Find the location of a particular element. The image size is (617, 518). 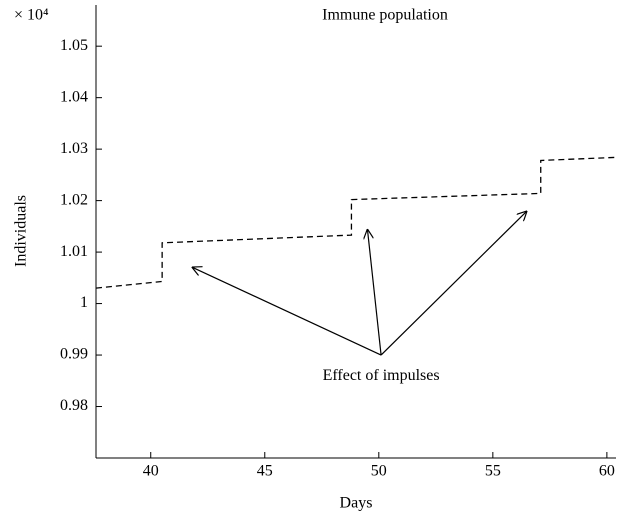

chart-title: Immune population is located at coordinates (385, 15).